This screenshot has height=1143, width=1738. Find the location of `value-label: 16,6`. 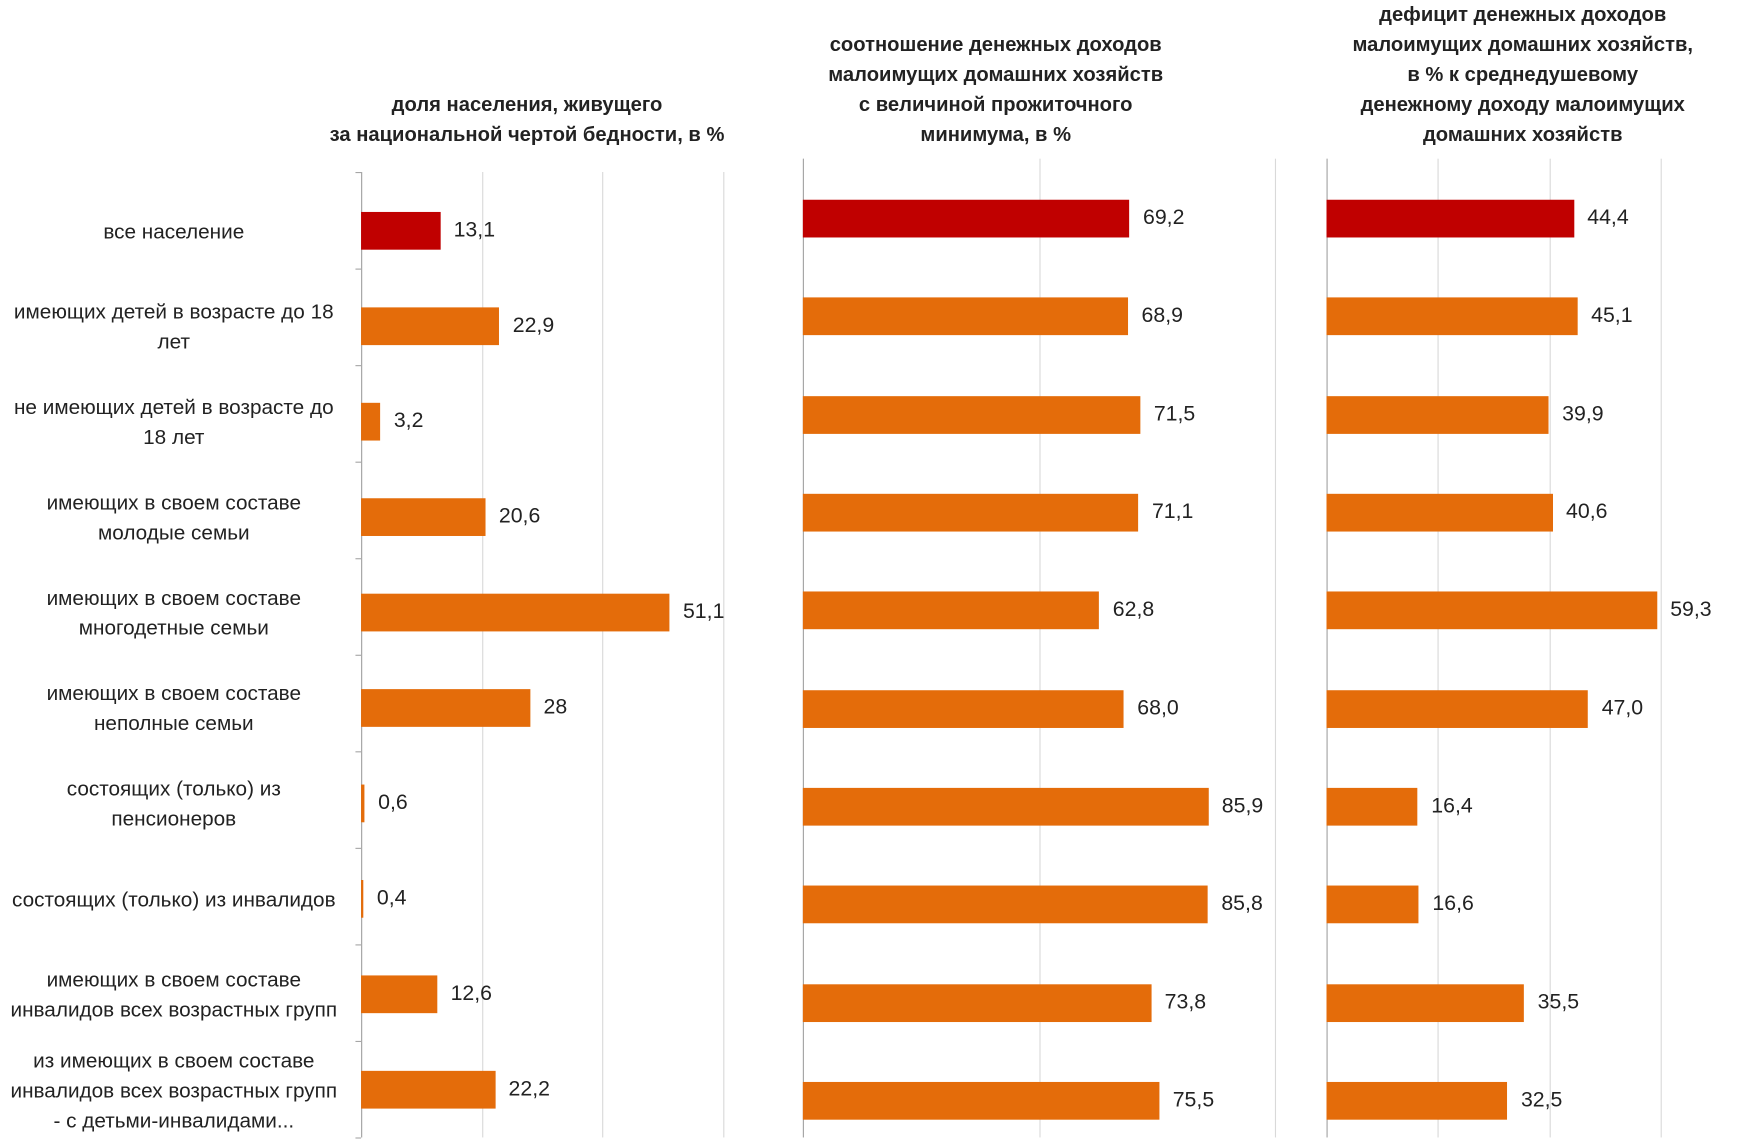

value-label: 16,6 is located at coordinates (1453, 904).